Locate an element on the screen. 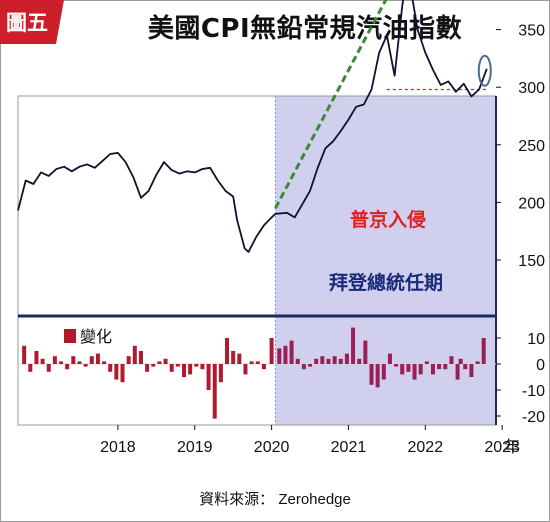 The image size is (550, 522). bottom-y-tick-label: -10 is located at coordinates (533, 391).